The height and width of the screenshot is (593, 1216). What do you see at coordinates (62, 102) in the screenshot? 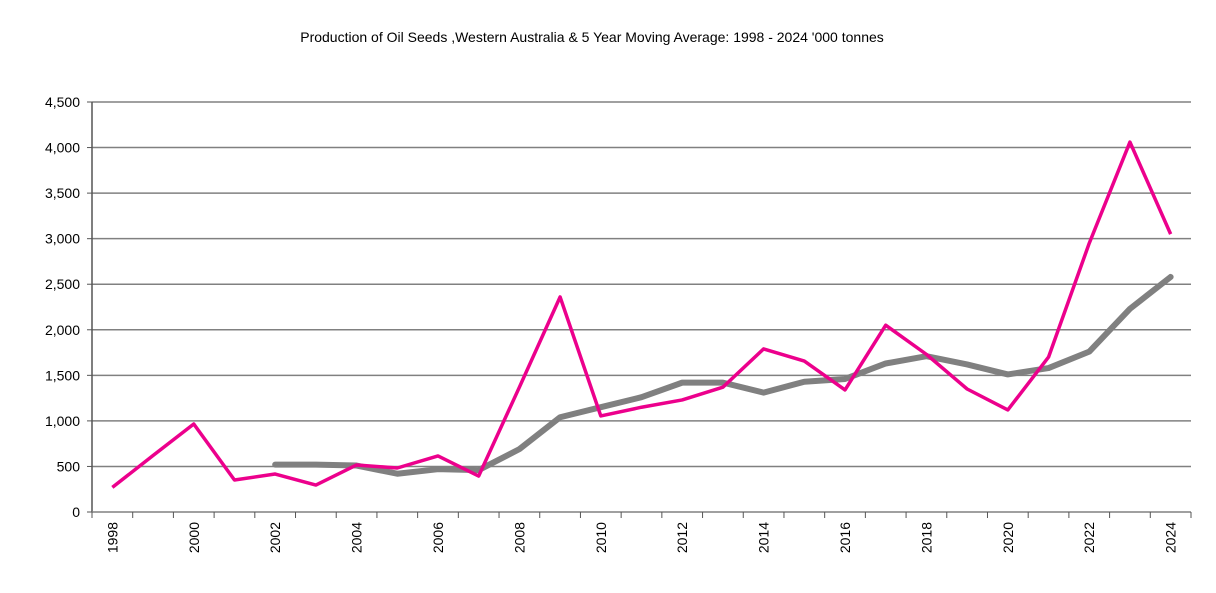
I see `y-tick-label: 4,500` at bounding box center [62, 102].